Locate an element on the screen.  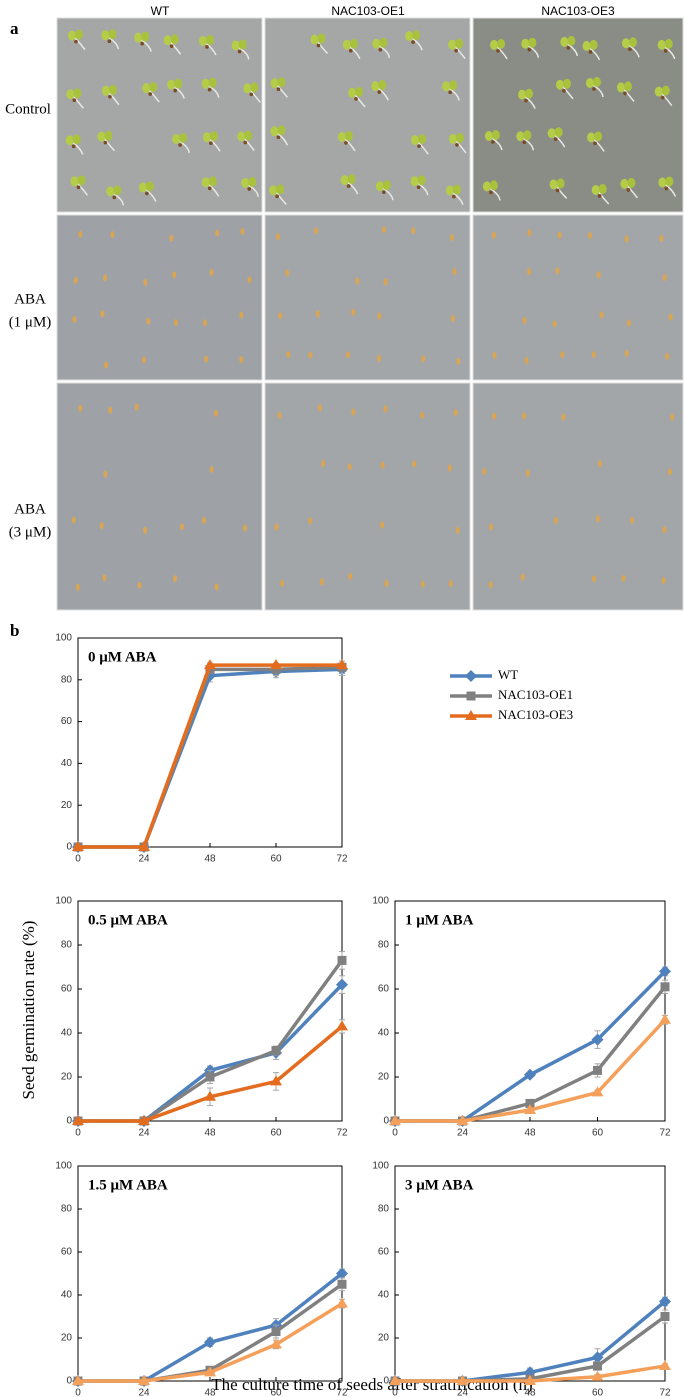
row-label: Control is located at coordinates (28, 109).